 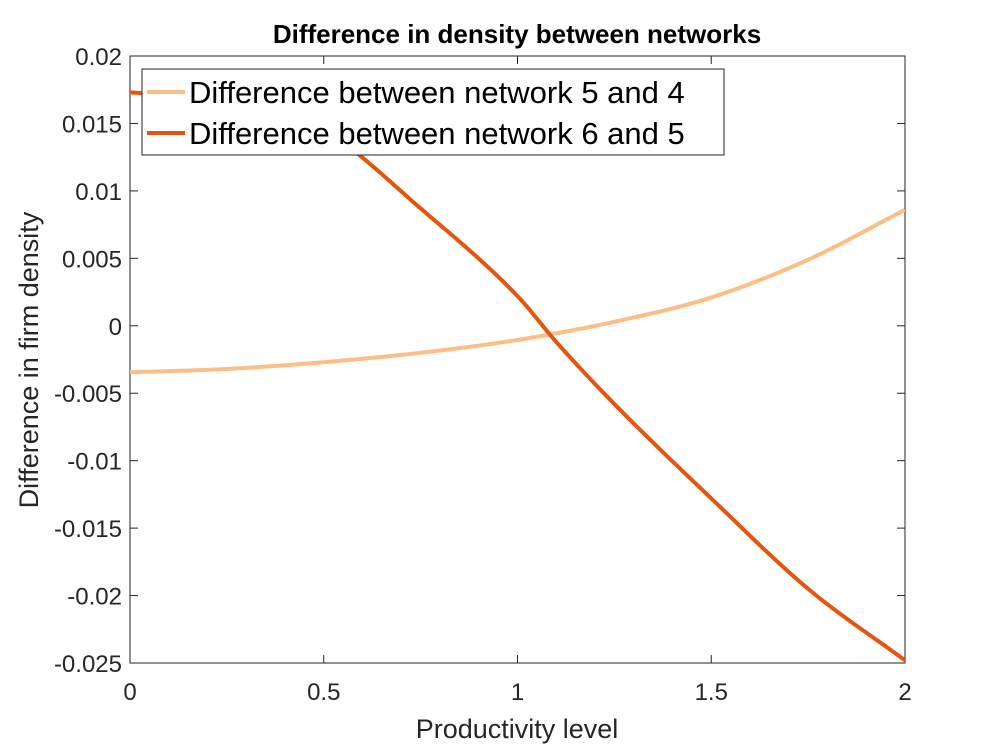 I want to click on y-tick-label: 0, so click(x=115, y=327).